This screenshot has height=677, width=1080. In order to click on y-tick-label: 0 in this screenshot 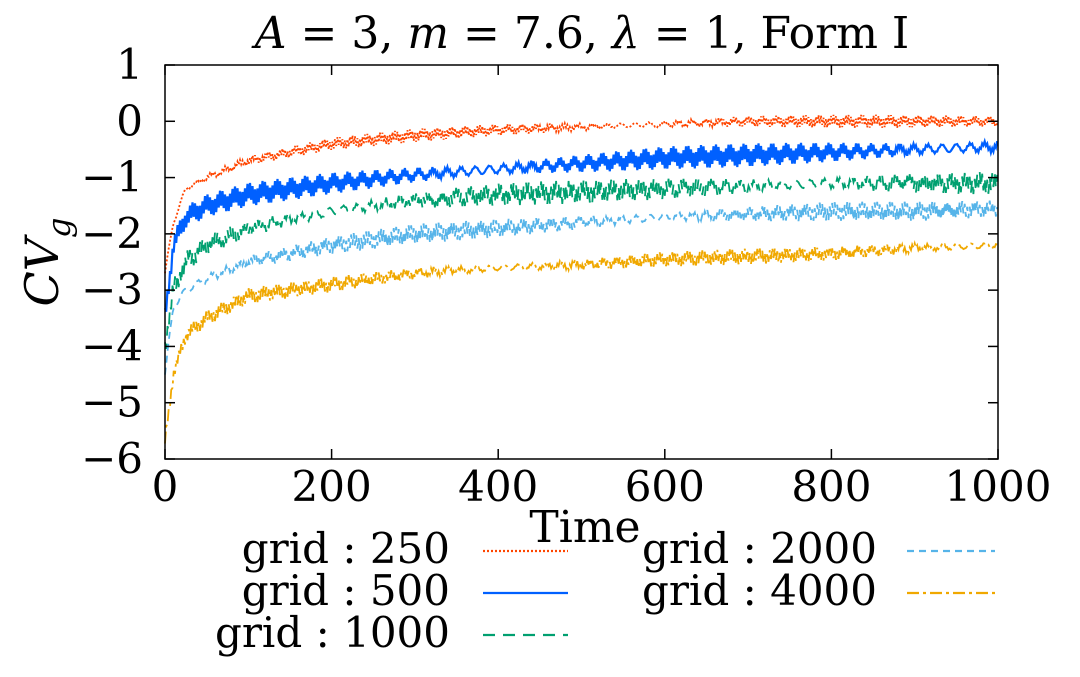, I will do `click(129, 120)`.